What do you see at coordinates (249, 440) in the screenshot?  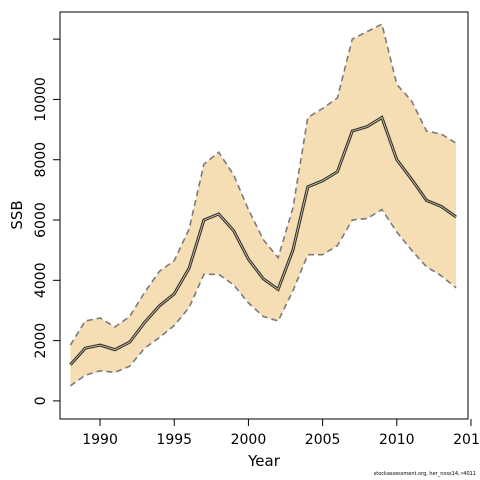 I see `x-tick-label: 2000` at bounding box center [249, 440].